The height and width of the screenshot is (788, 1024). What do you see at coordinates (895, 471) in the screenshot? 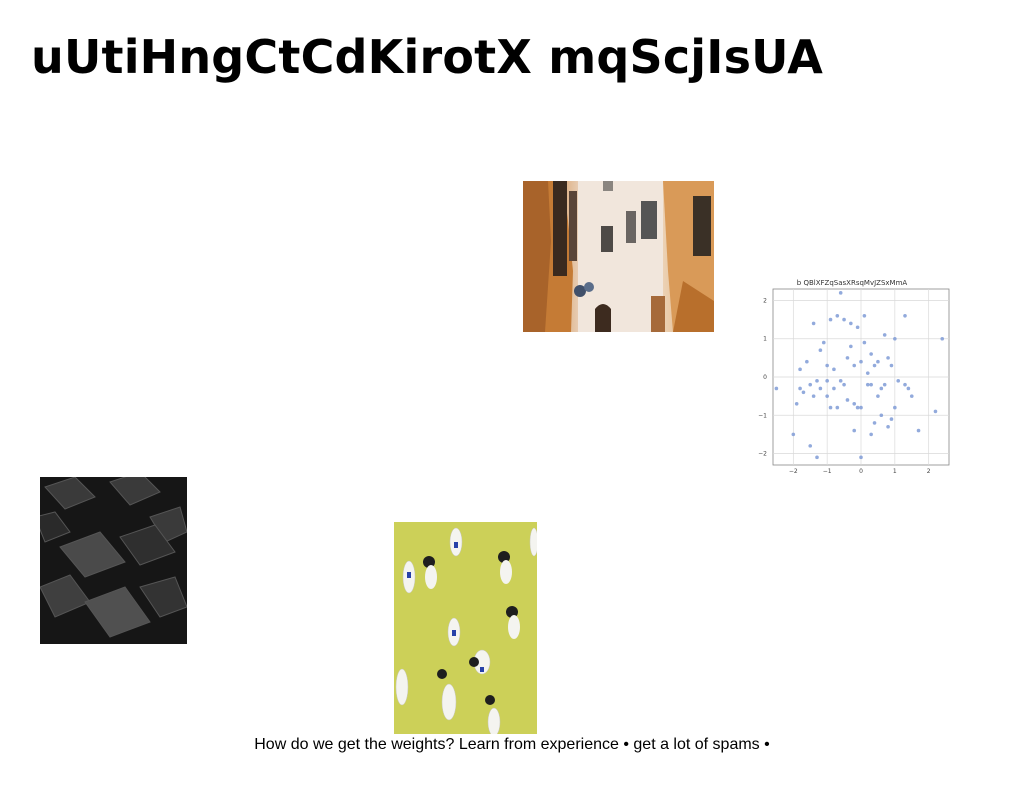
I see `x-tick-label: 1` at bounding box center [895, 471].